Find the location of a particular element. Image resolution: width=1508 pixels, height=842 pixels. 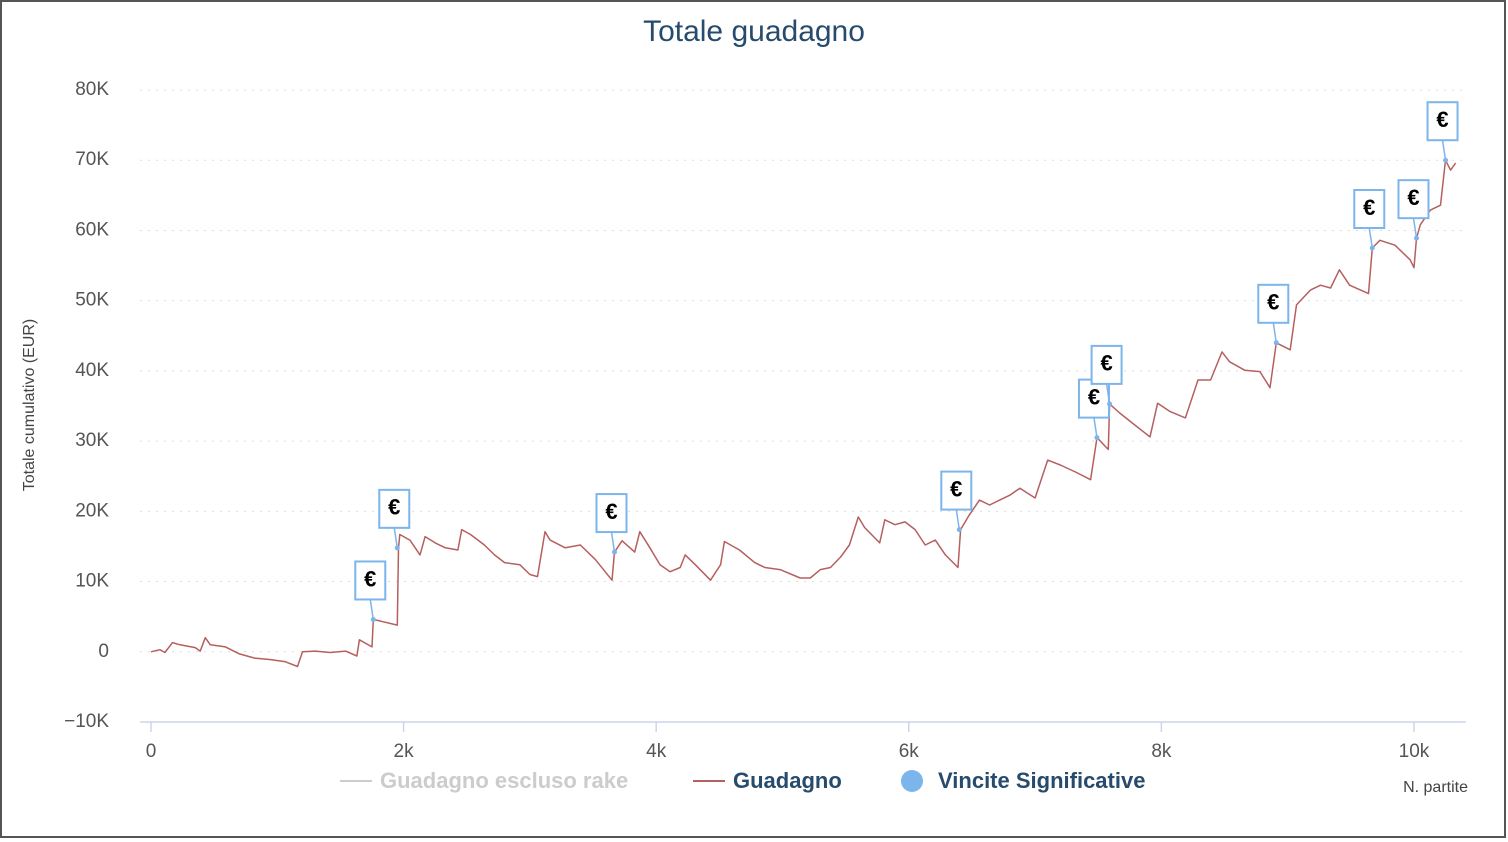

y-axis-title: Totale cumulativo (EUR) is located at coordinates (29, 405).